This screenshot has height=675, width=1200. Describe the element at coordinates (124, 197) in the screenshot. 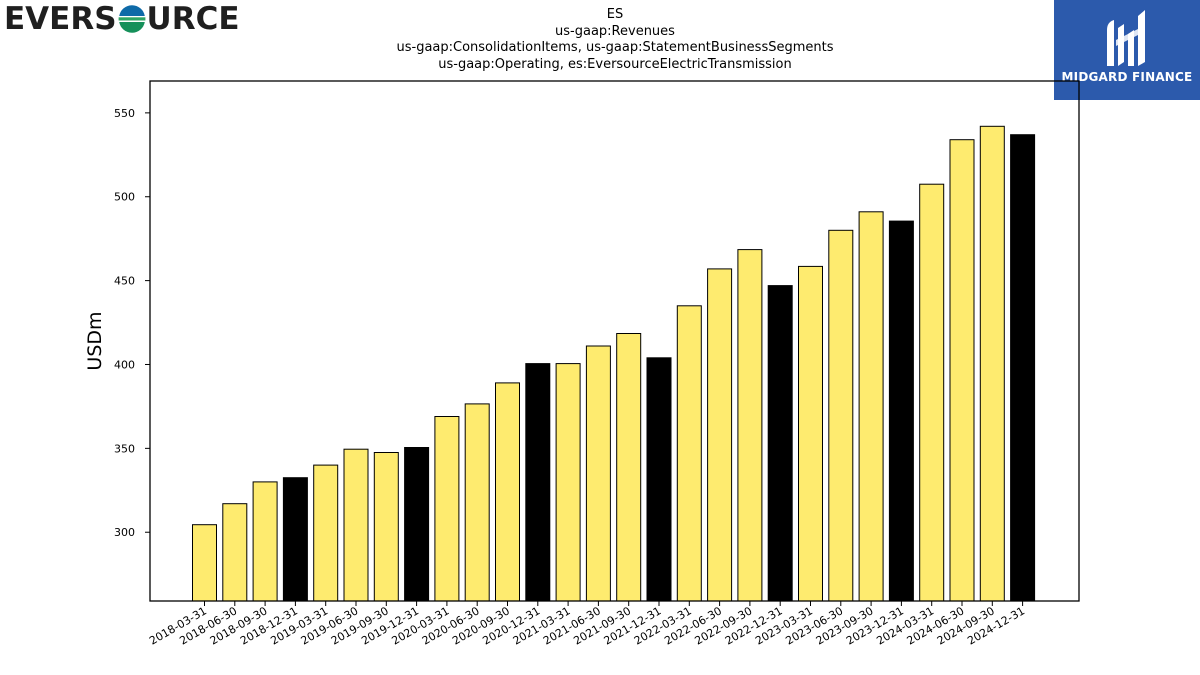

I see `y-tick-label: 500` at that location.